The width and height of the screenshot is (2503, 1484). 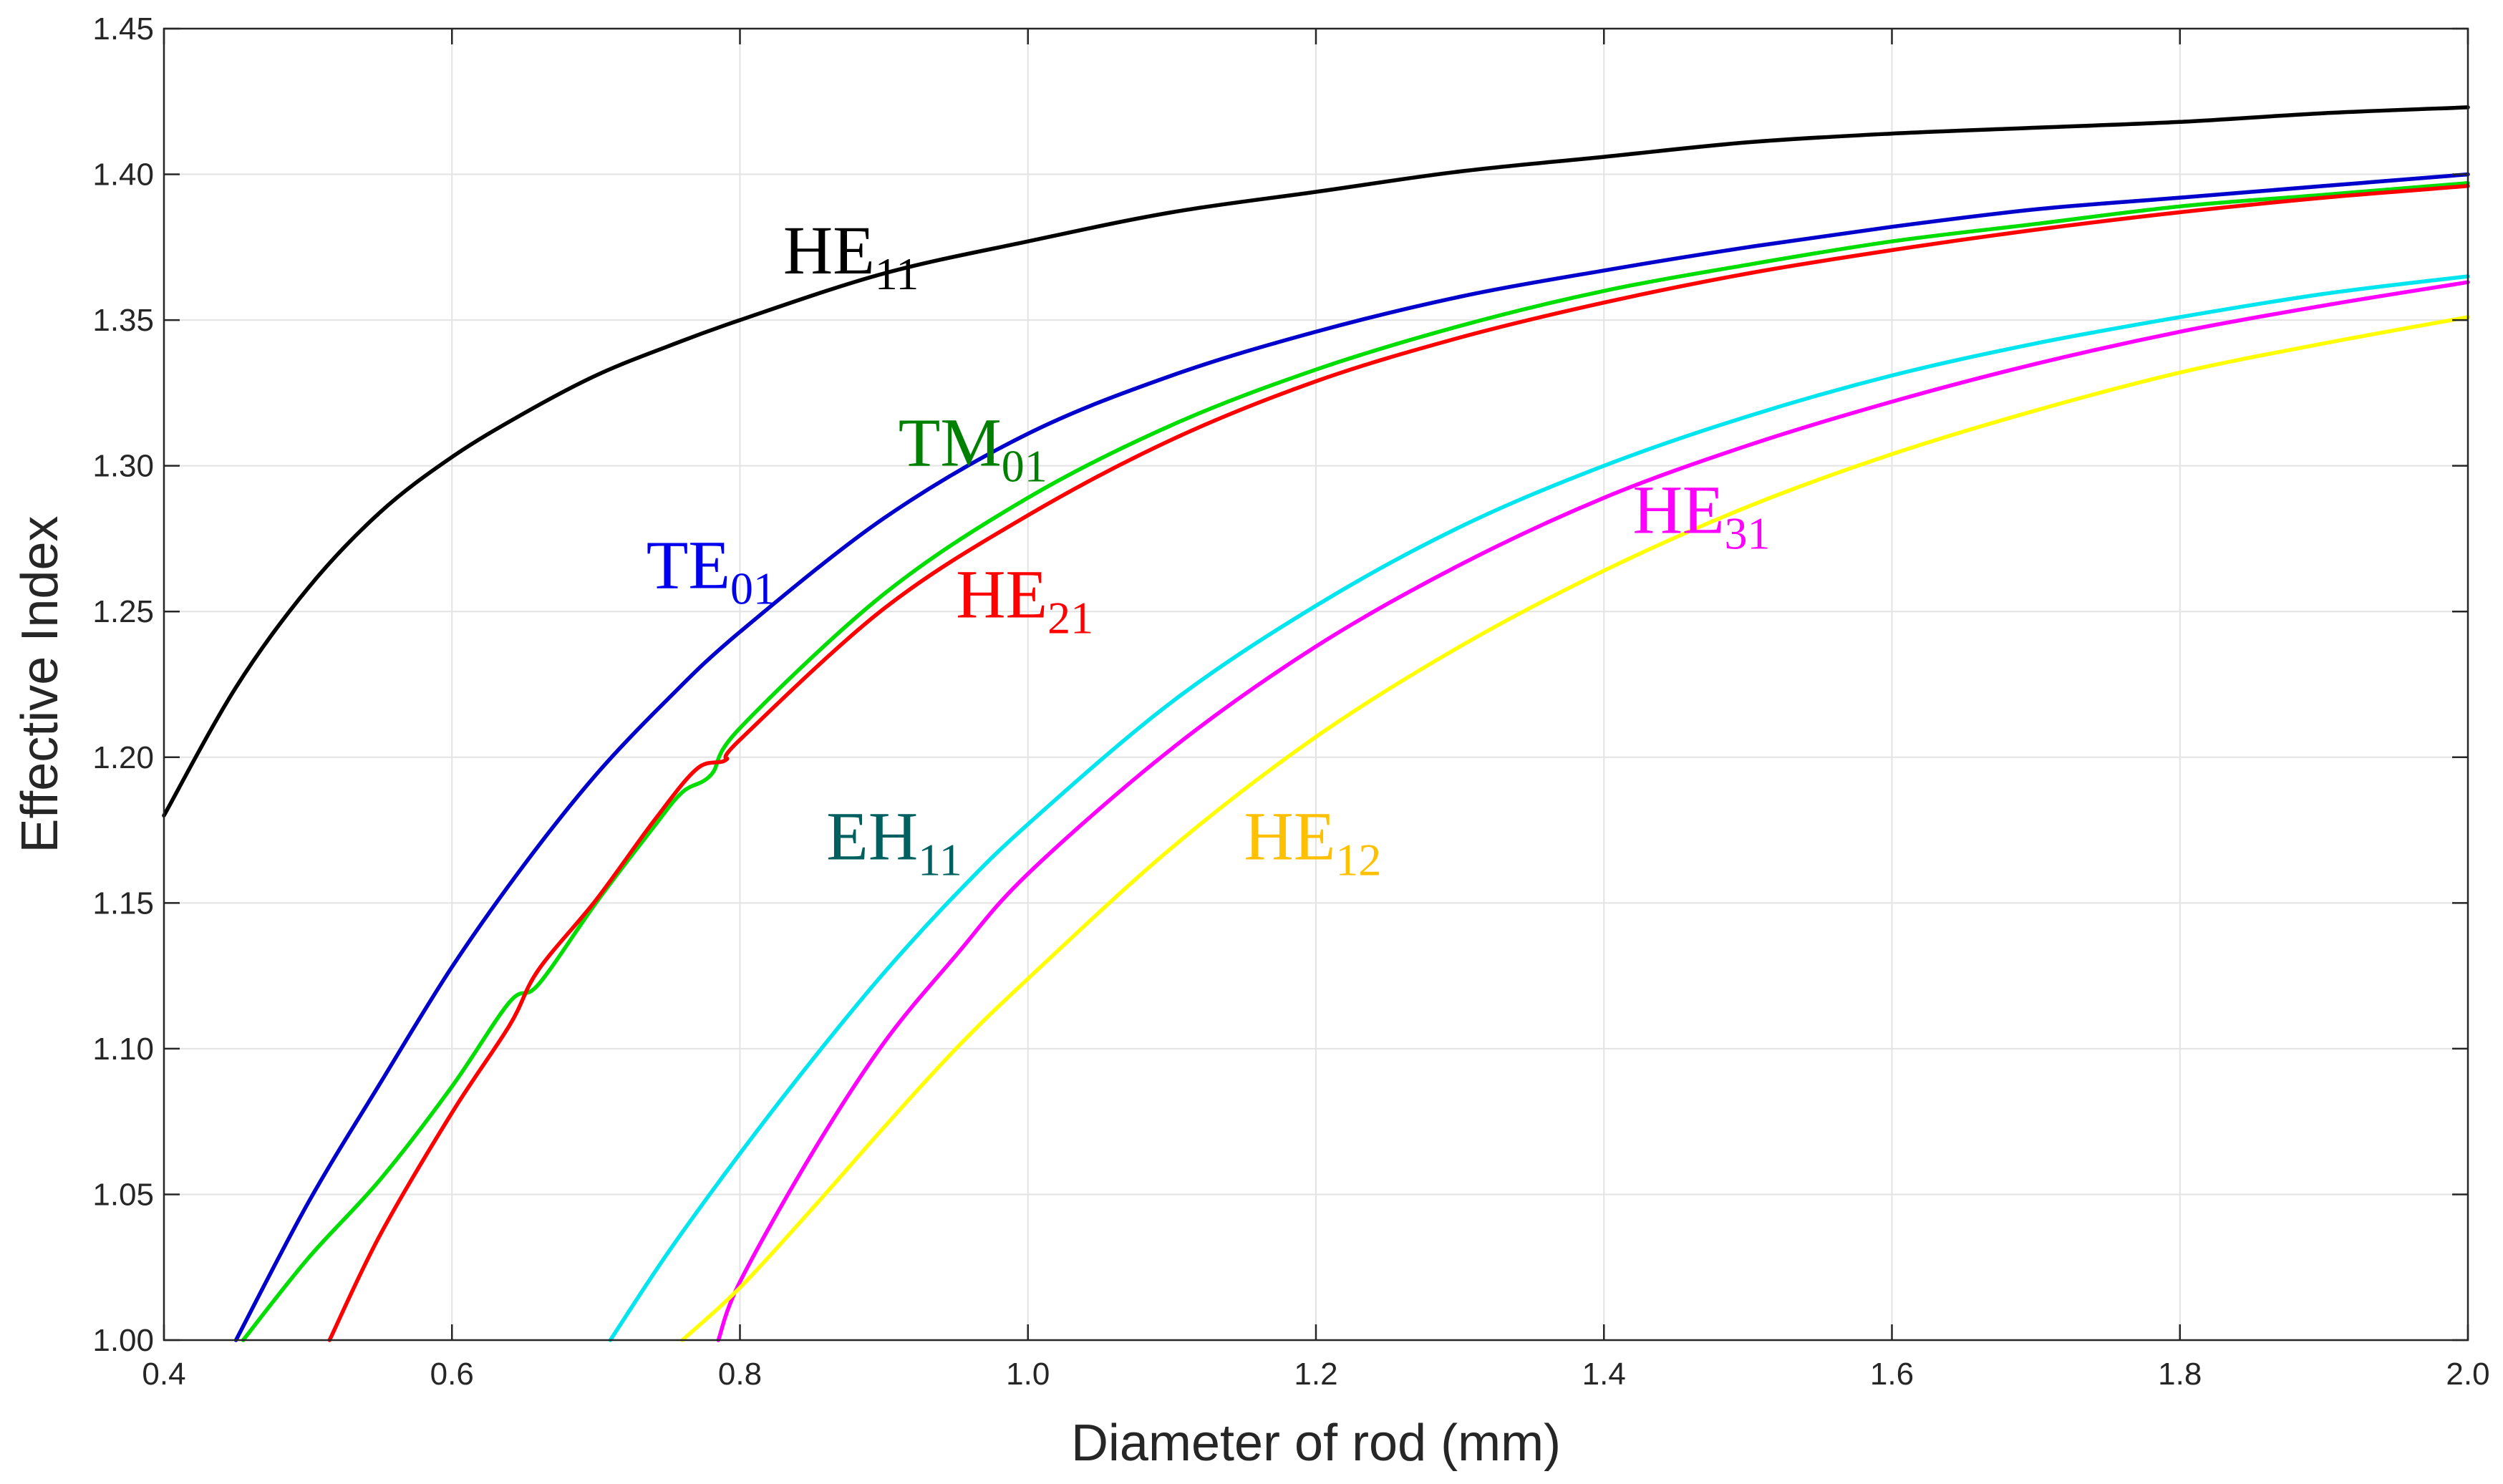 I want to click on x-axis-title: Diameter of rod (mm), so click(x=1316, y=1443).